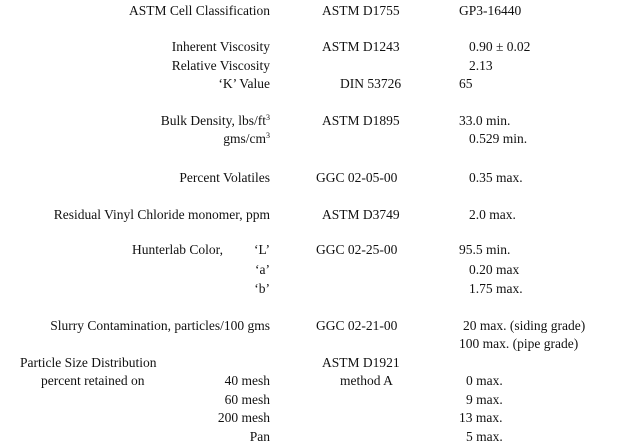  Describe the element at coordinates (246, 138) in the screenshot. I see `bulk-density-gms-label: gms/cm3` at that location.